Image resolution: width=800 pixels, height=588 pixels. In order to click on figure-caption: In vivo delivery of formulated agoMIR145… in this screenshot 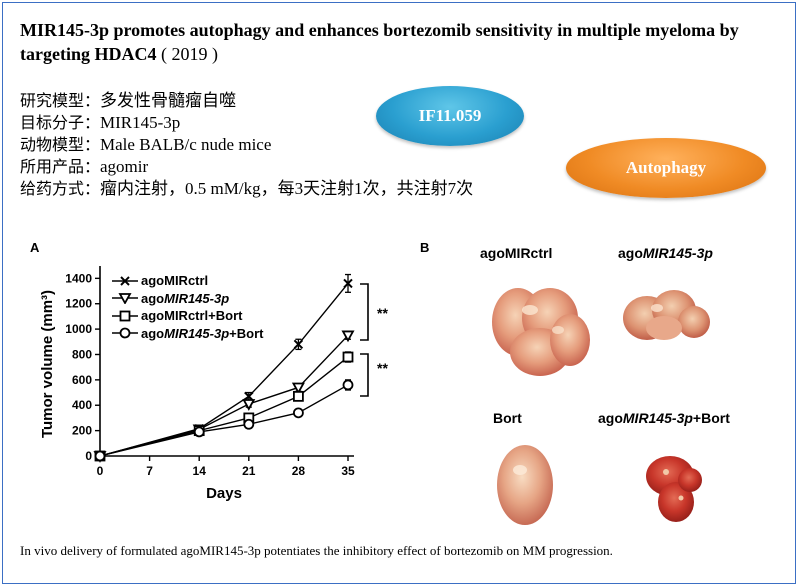, I will do `click(316, 550)`.